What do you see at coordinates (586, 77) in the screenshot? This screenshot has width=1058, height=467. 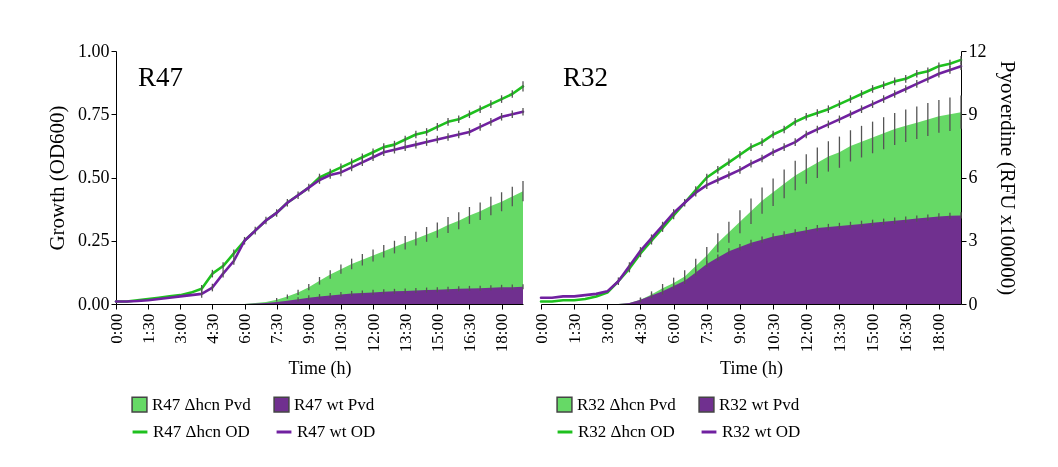 I see `chart-title: R32` at bounding box center [586, 77].